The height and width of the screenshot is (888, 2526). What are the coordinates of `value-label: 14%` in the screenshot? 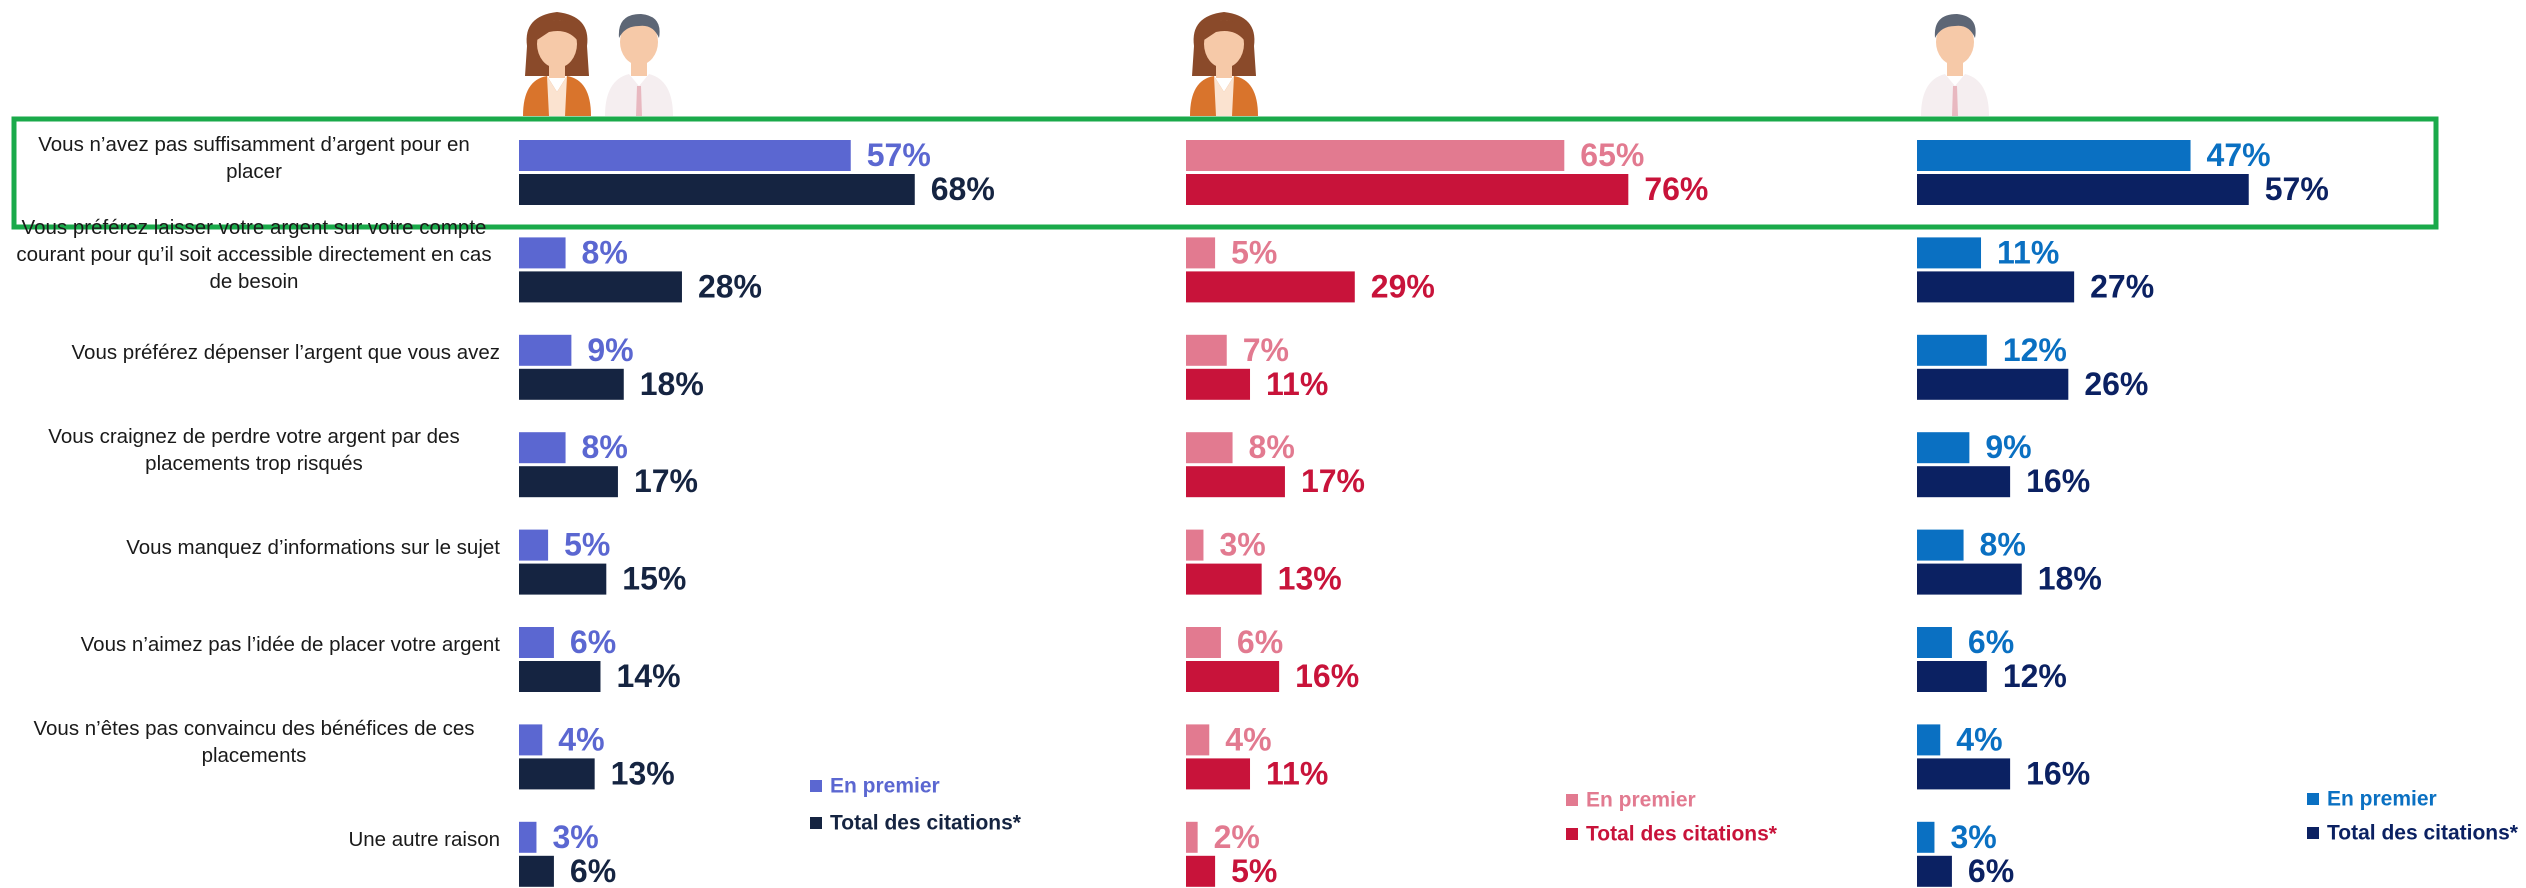 It's located at (648, 676).